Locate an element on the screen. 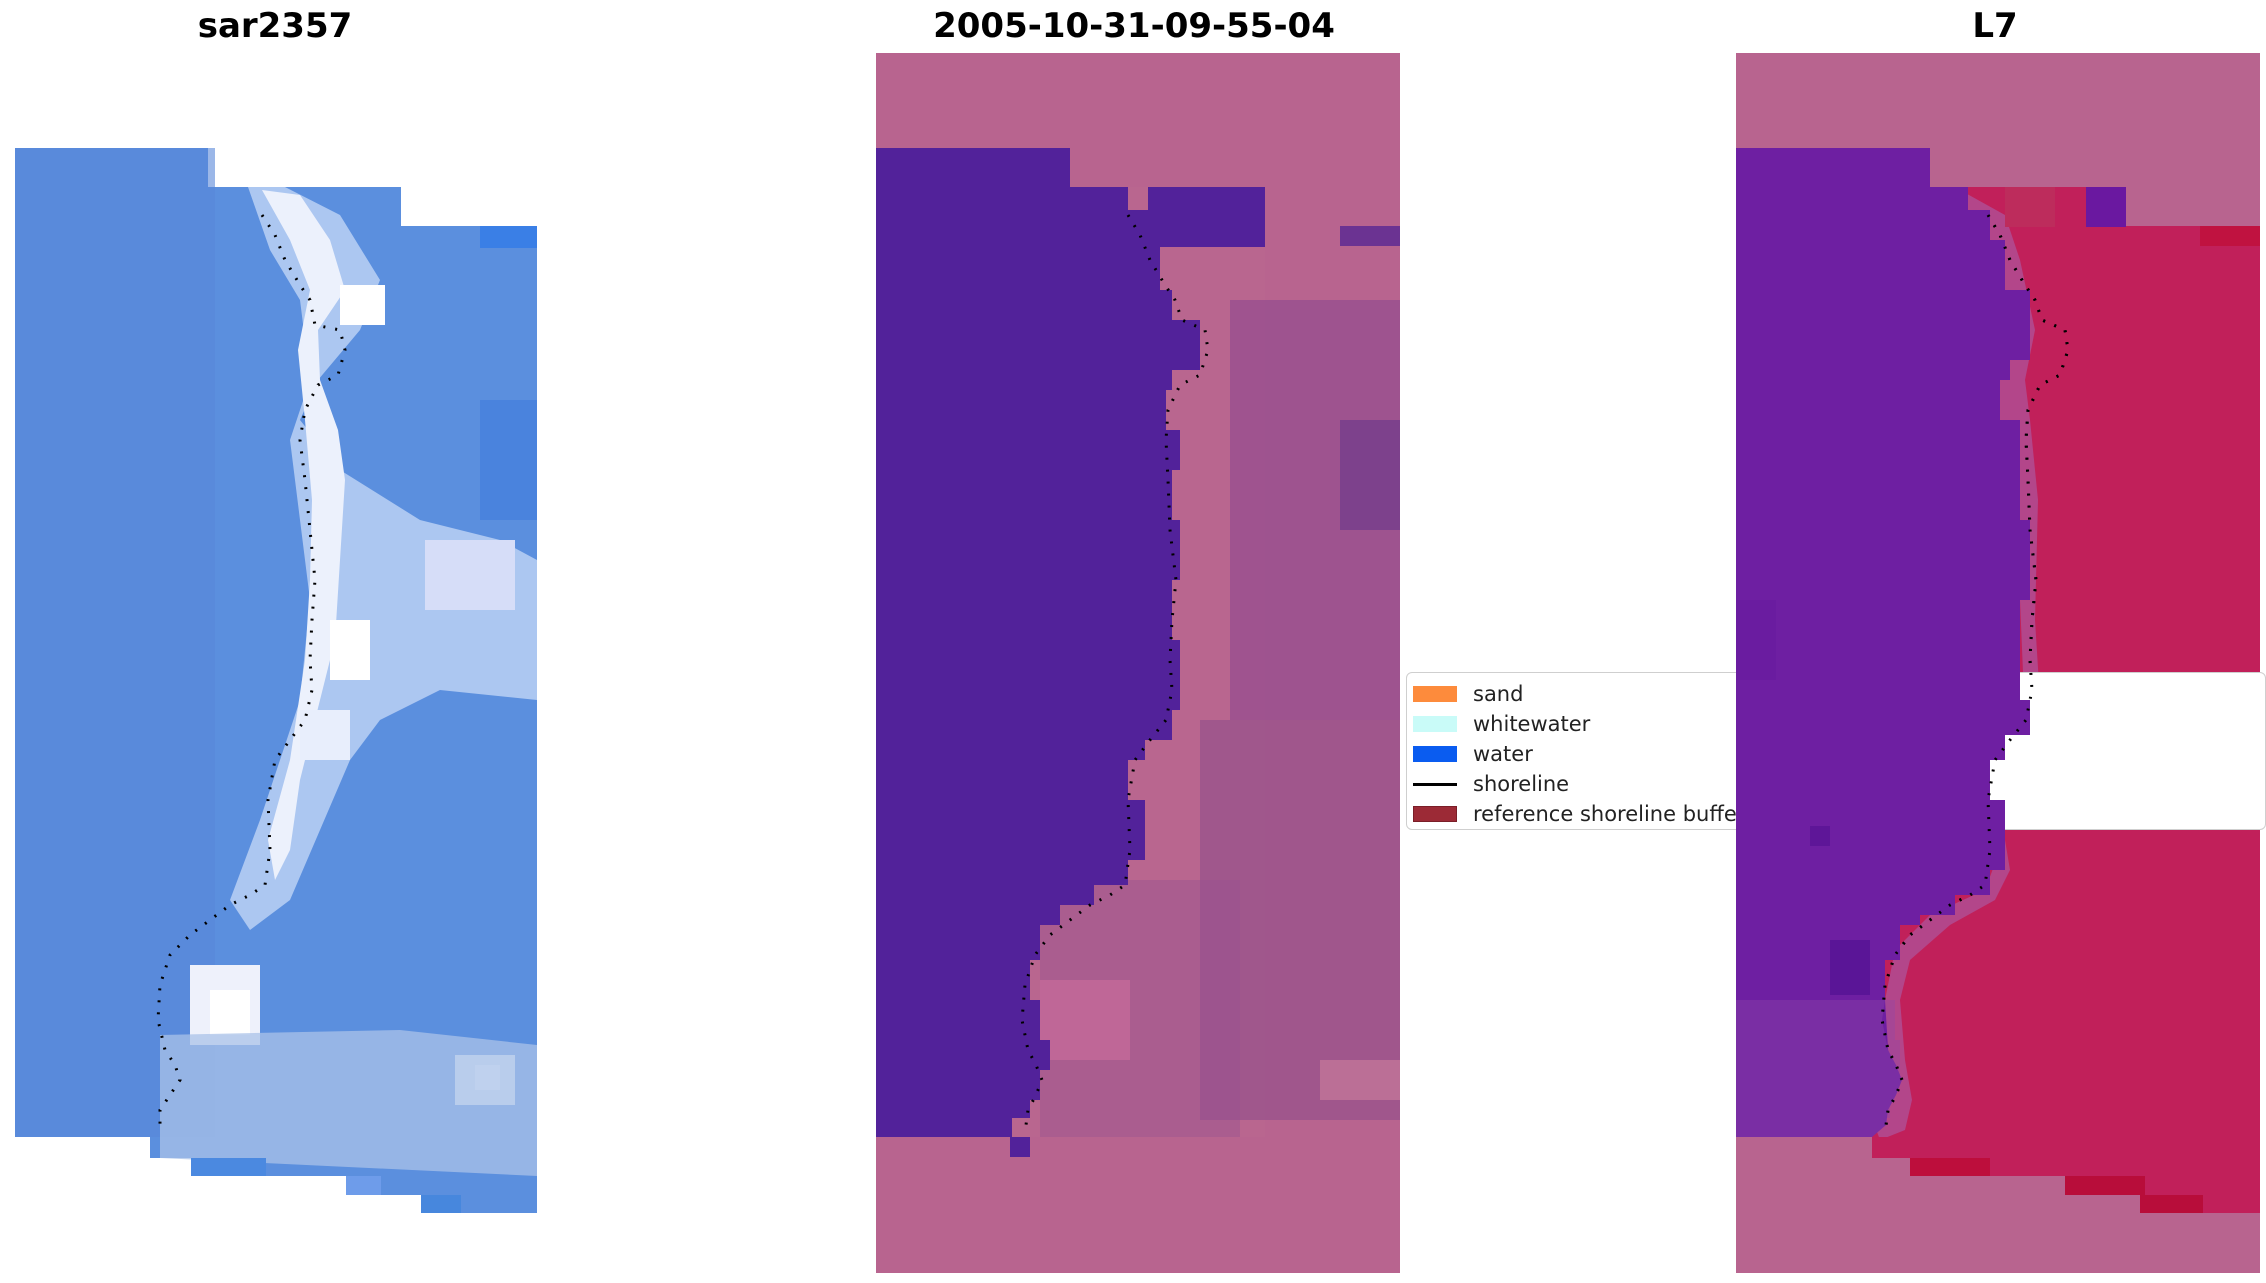 This screenshot has width=2266, height=1283. legend-item-reference-buffer: reference shoreline buffer is located at coordinates (1579, 814).